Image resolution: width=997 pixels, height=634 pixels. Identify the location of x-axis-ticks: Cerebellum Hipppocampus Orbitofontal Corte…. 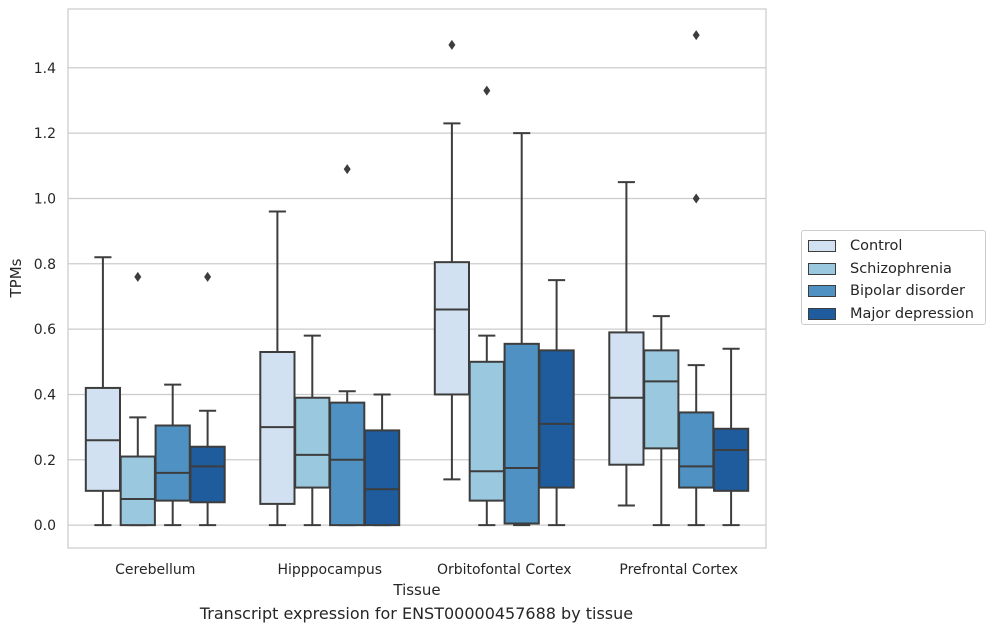
(426, 570).